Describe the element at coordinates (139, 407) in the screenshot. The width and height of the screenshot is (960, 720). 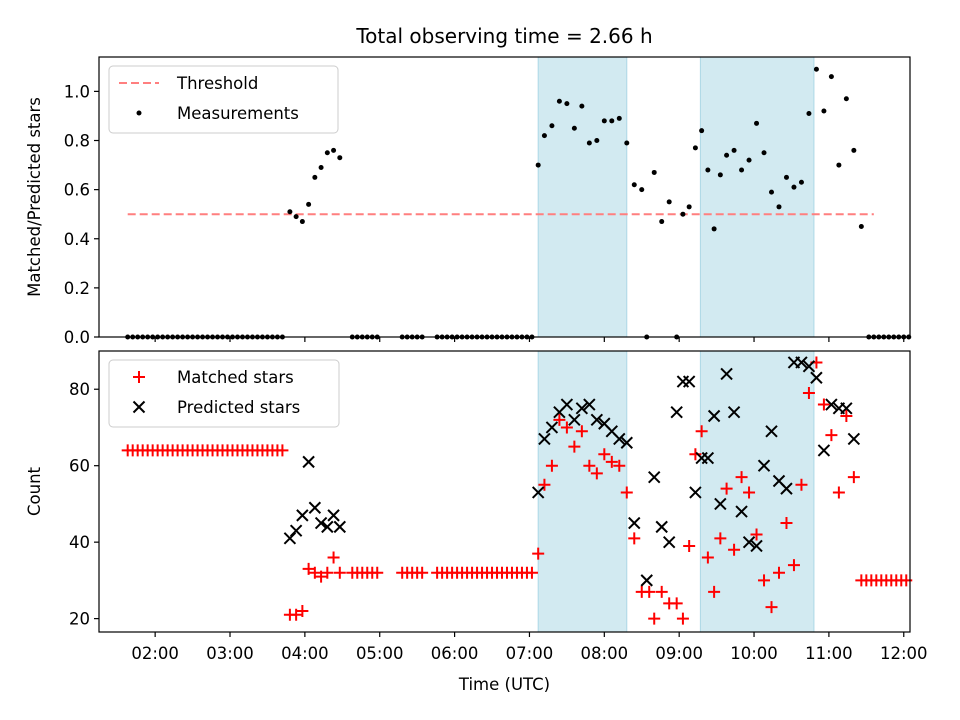
I see `legend-predicted-swatch` at that location.